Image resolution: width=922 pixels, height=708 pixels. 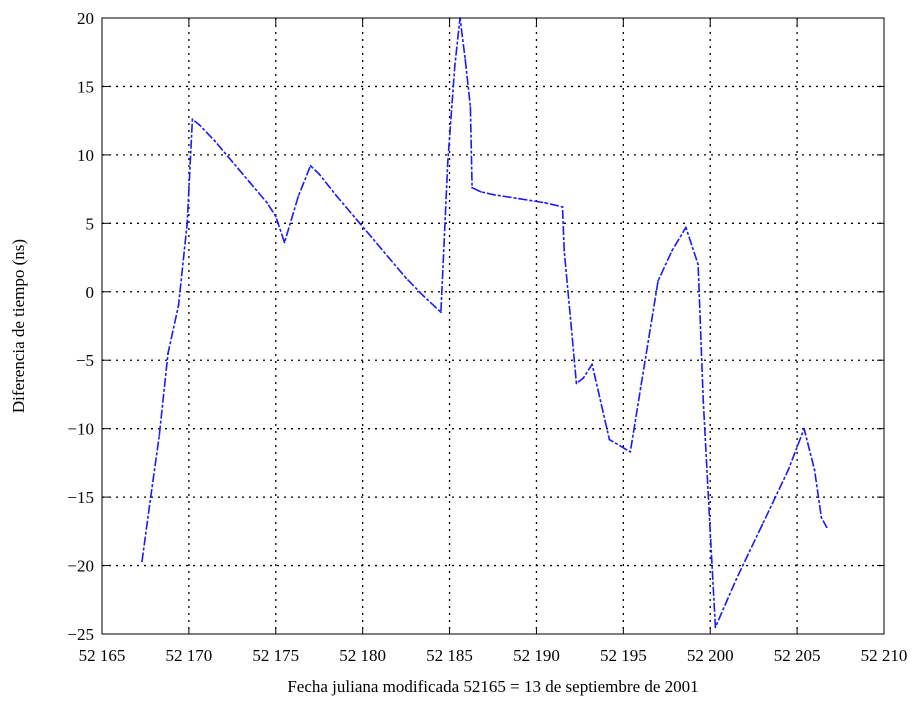 What do you see at coordinates (449, 655) in the screenshot?
I see `x-tick-label: 52 185` at bounding box center [449, 655].